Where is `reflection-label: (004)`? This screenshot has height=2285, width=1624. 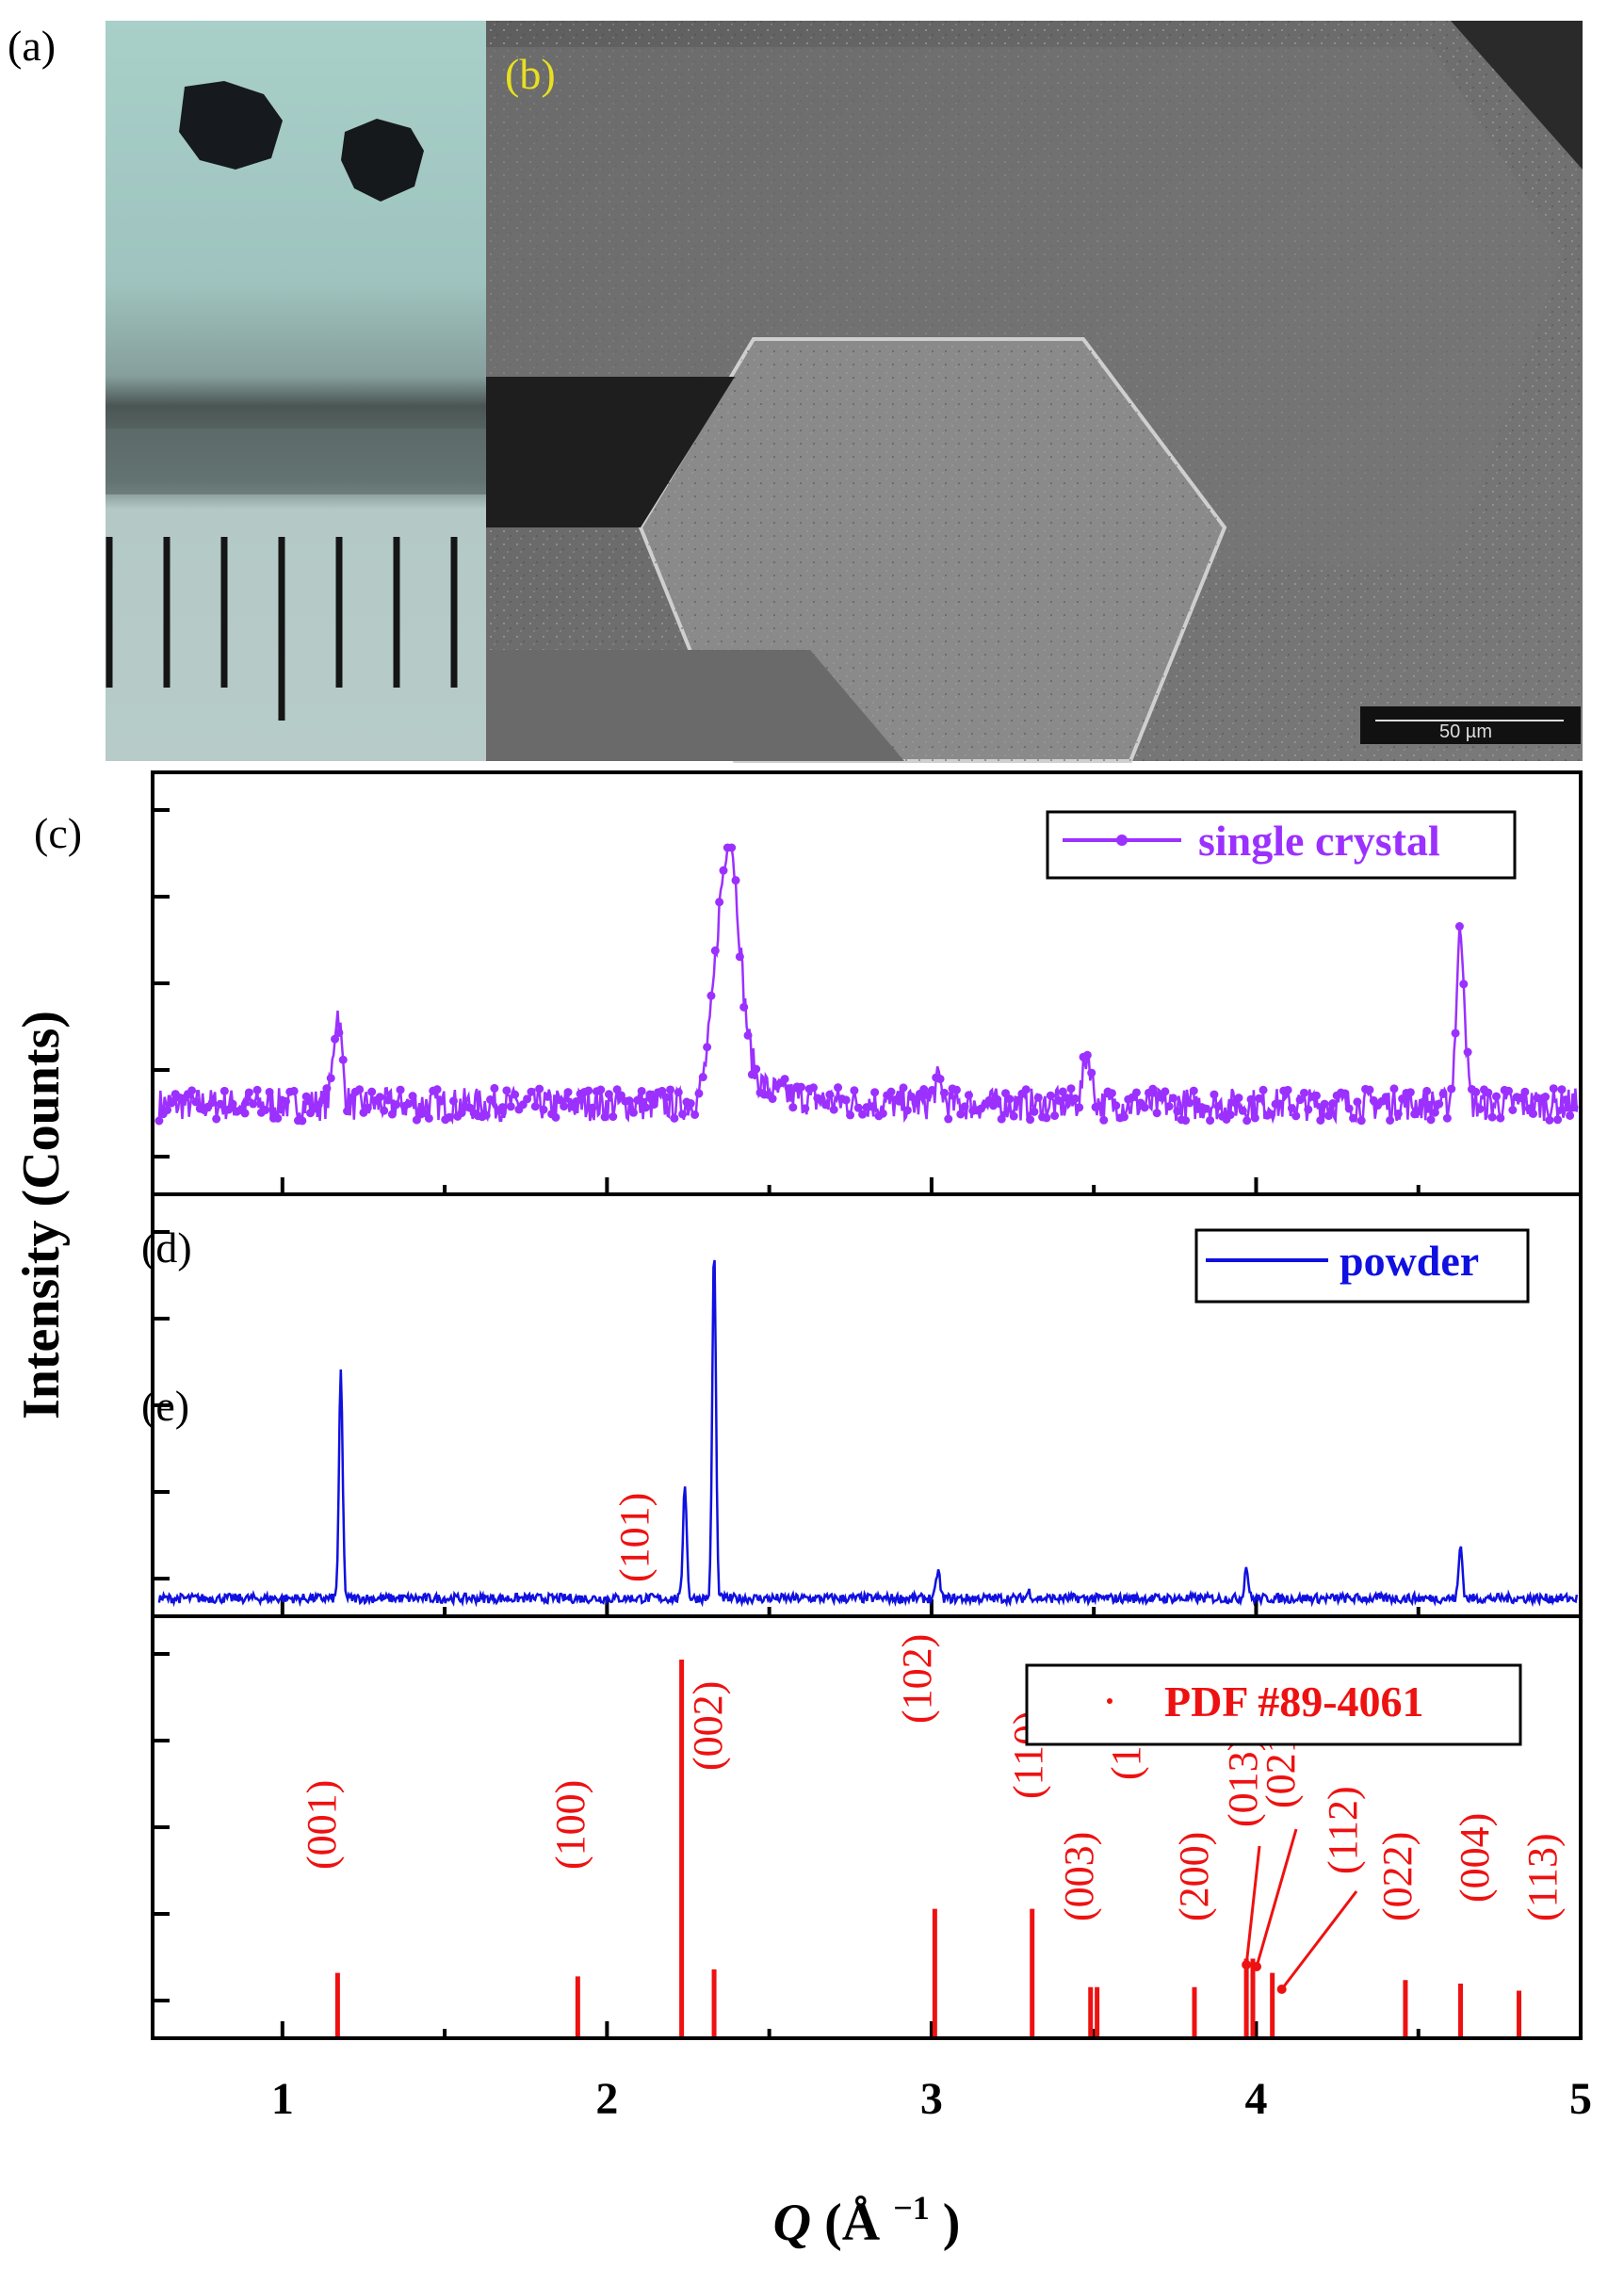 reflection-label: (004) is located at coordinates (1475, 1858).